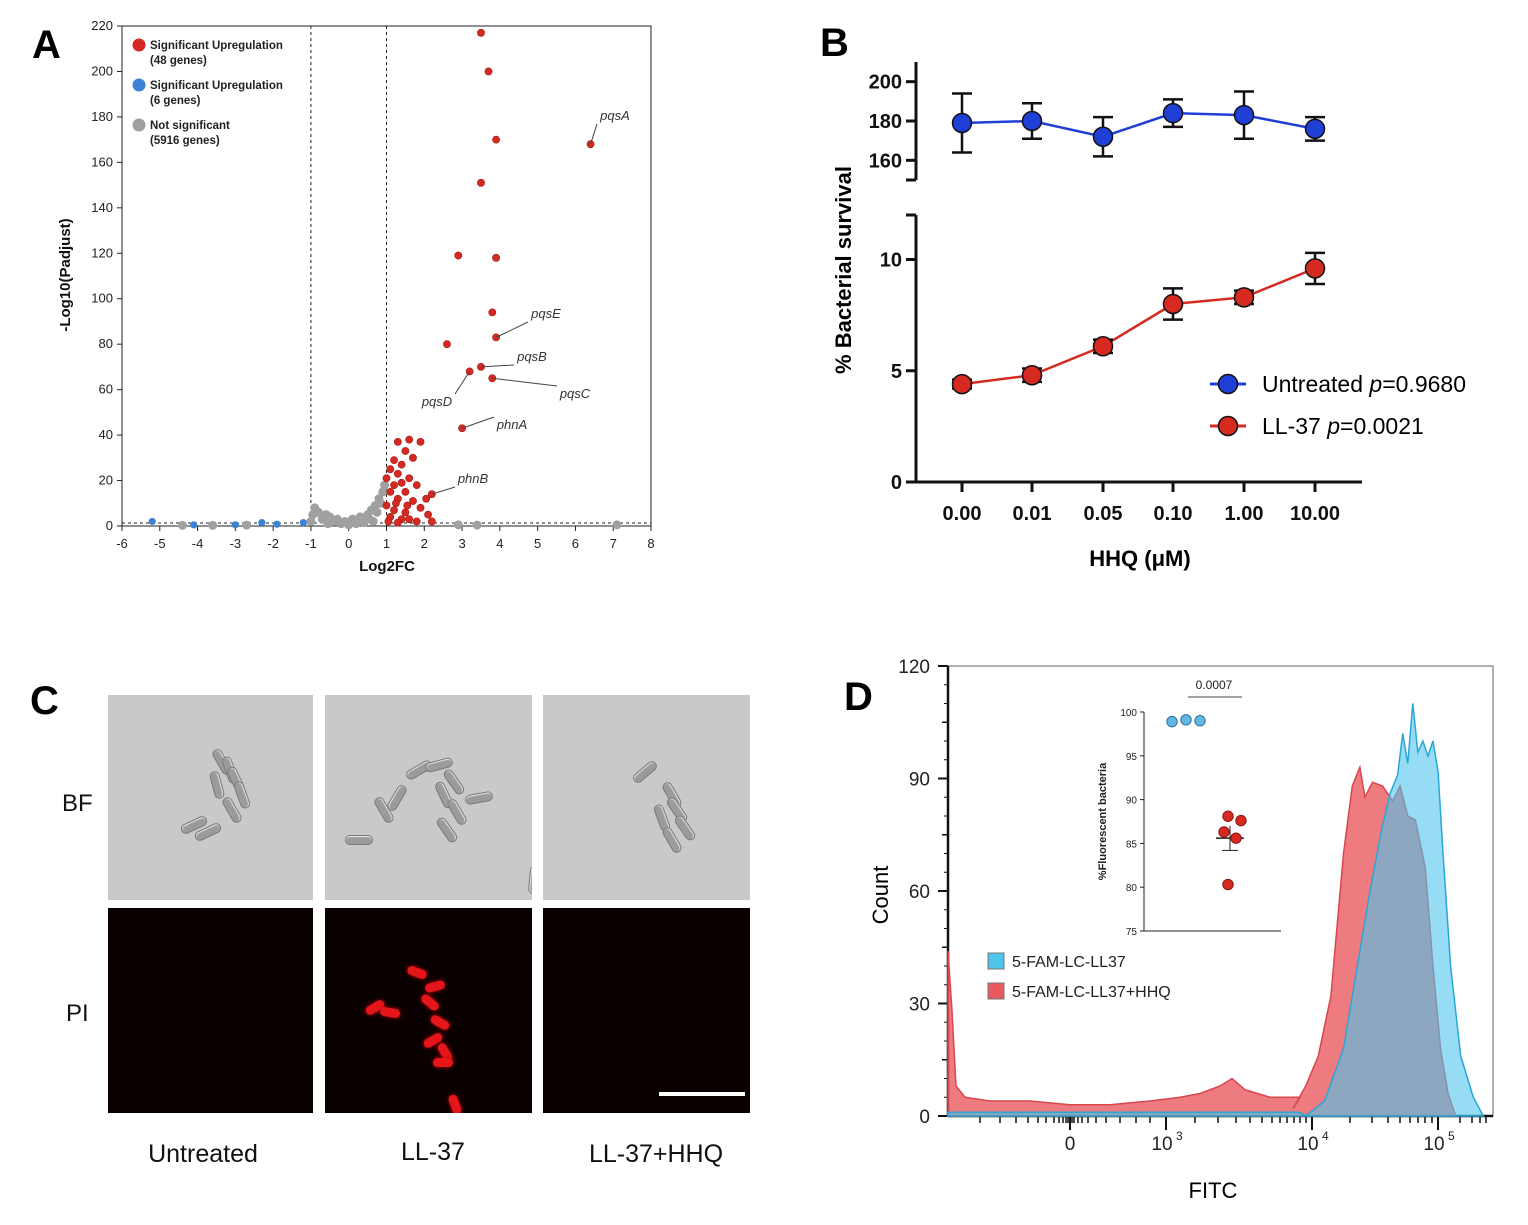  Describe the element at coordinates (575, 393) in the screenshot. I see `gene-annotation: pqsC` at that location.